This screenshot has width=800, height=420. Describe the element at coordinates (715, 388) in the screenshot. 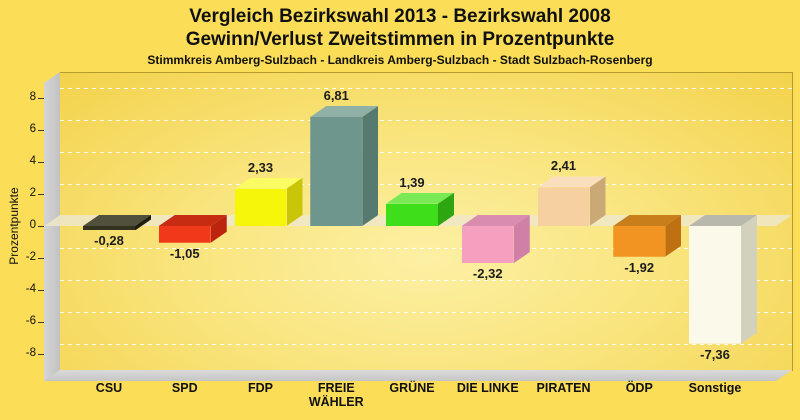

I see `category-label-sonstige: Sonstige` at that location.